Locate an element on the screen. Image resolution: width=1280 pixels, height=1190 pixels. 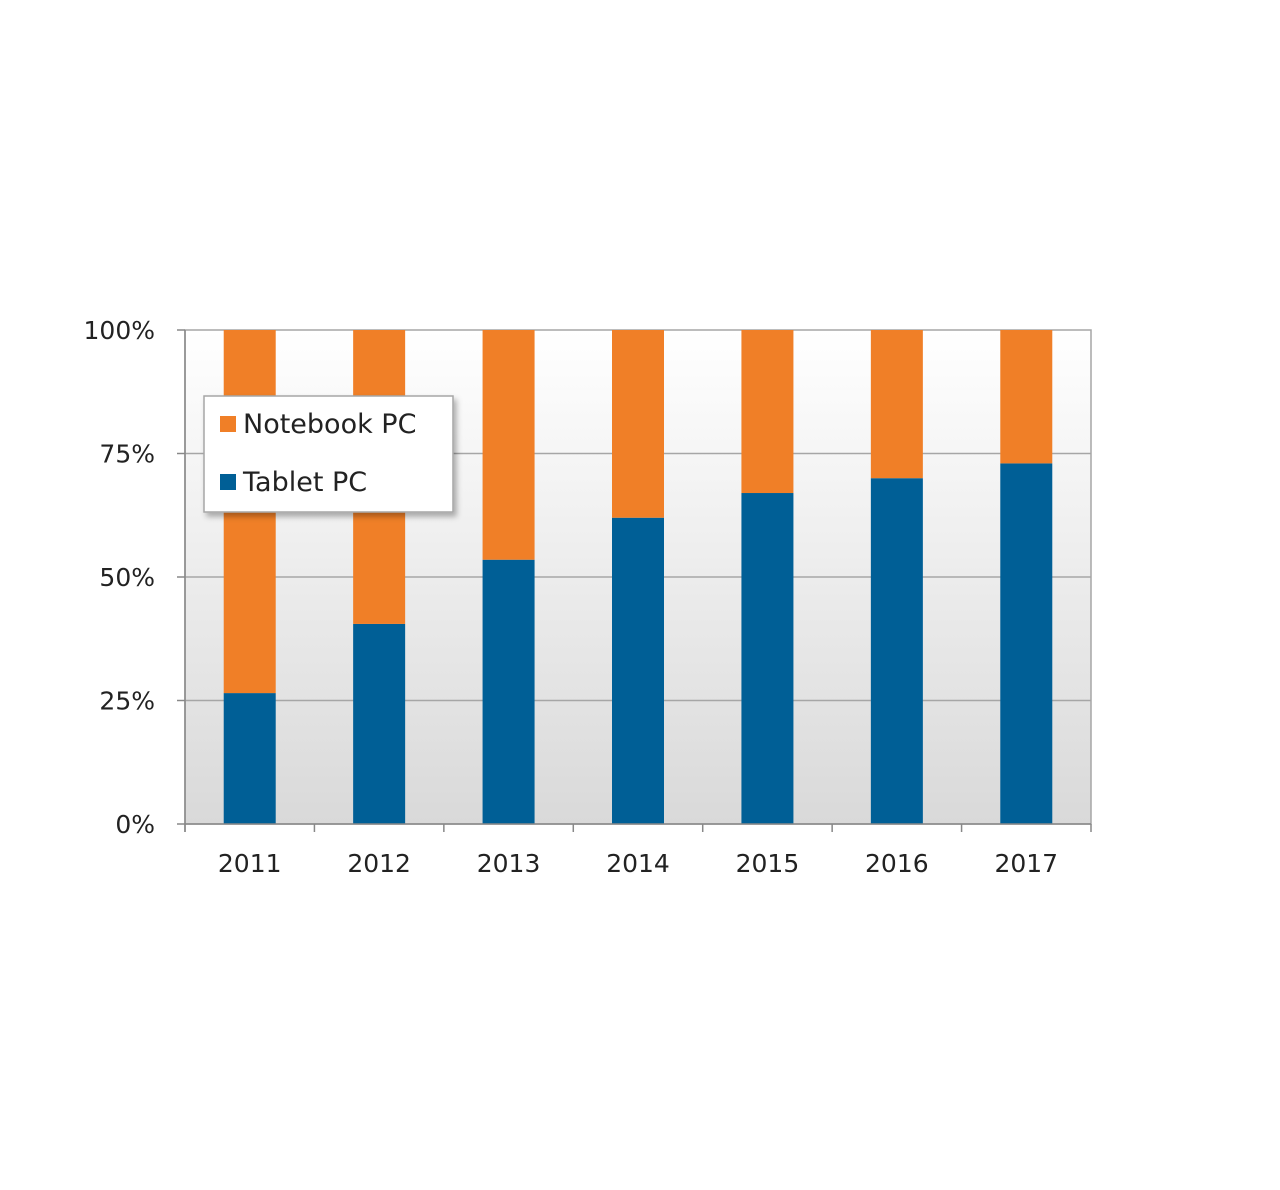
legend-label-notebook-pc: Notebook PC is located at coordinates (329, 424).